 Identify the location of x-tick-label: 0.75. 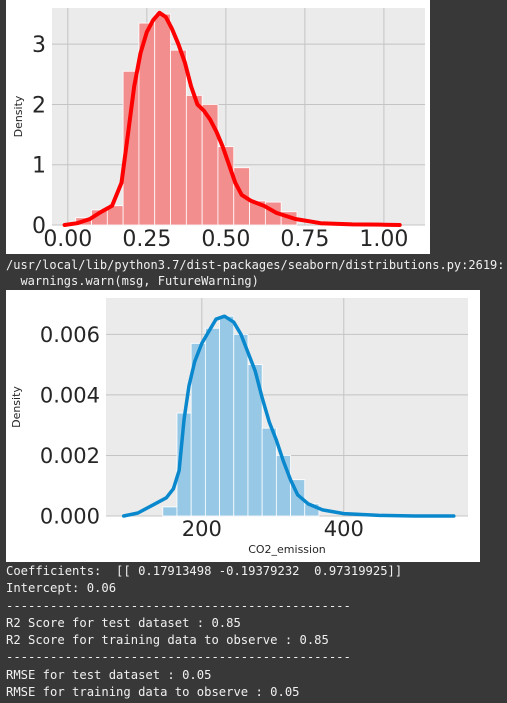
(304, 239).